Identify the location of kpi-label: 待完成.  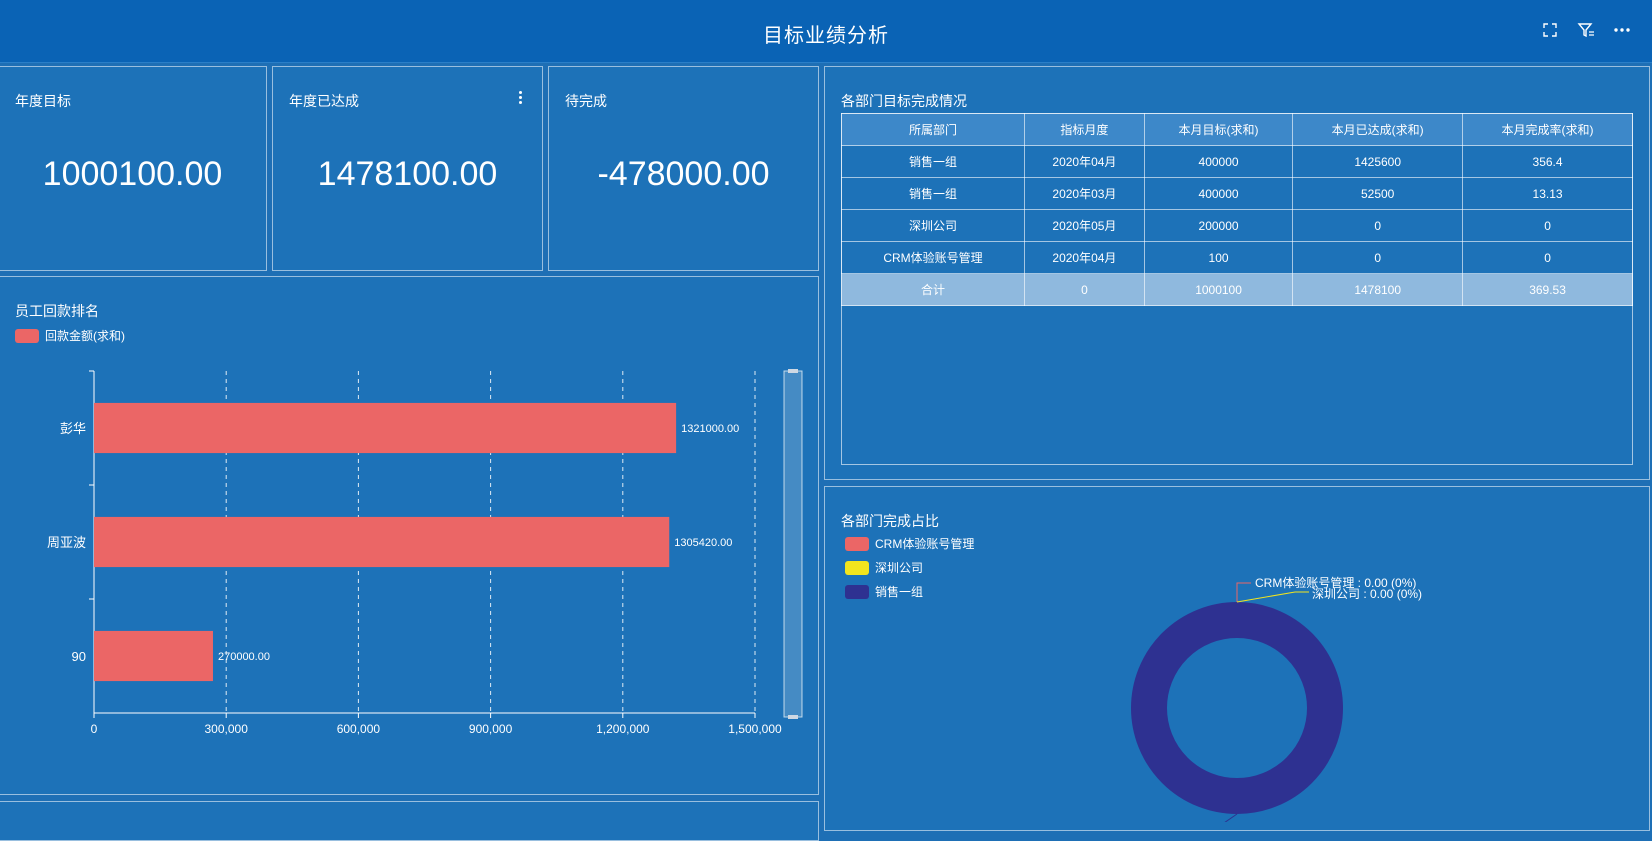
(586, 101).